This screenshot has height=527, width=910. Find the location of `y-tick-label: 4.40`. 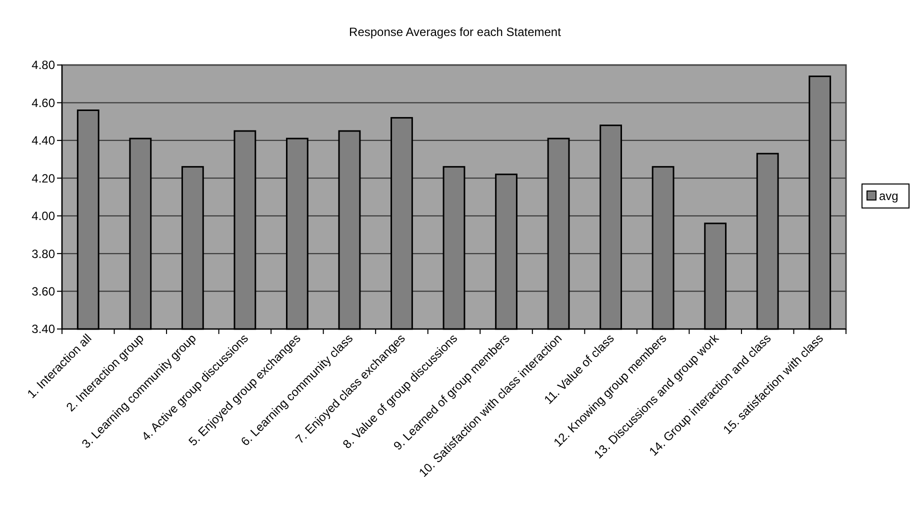

y-tick-label: 4.40 is located at coordinates (44, 141).